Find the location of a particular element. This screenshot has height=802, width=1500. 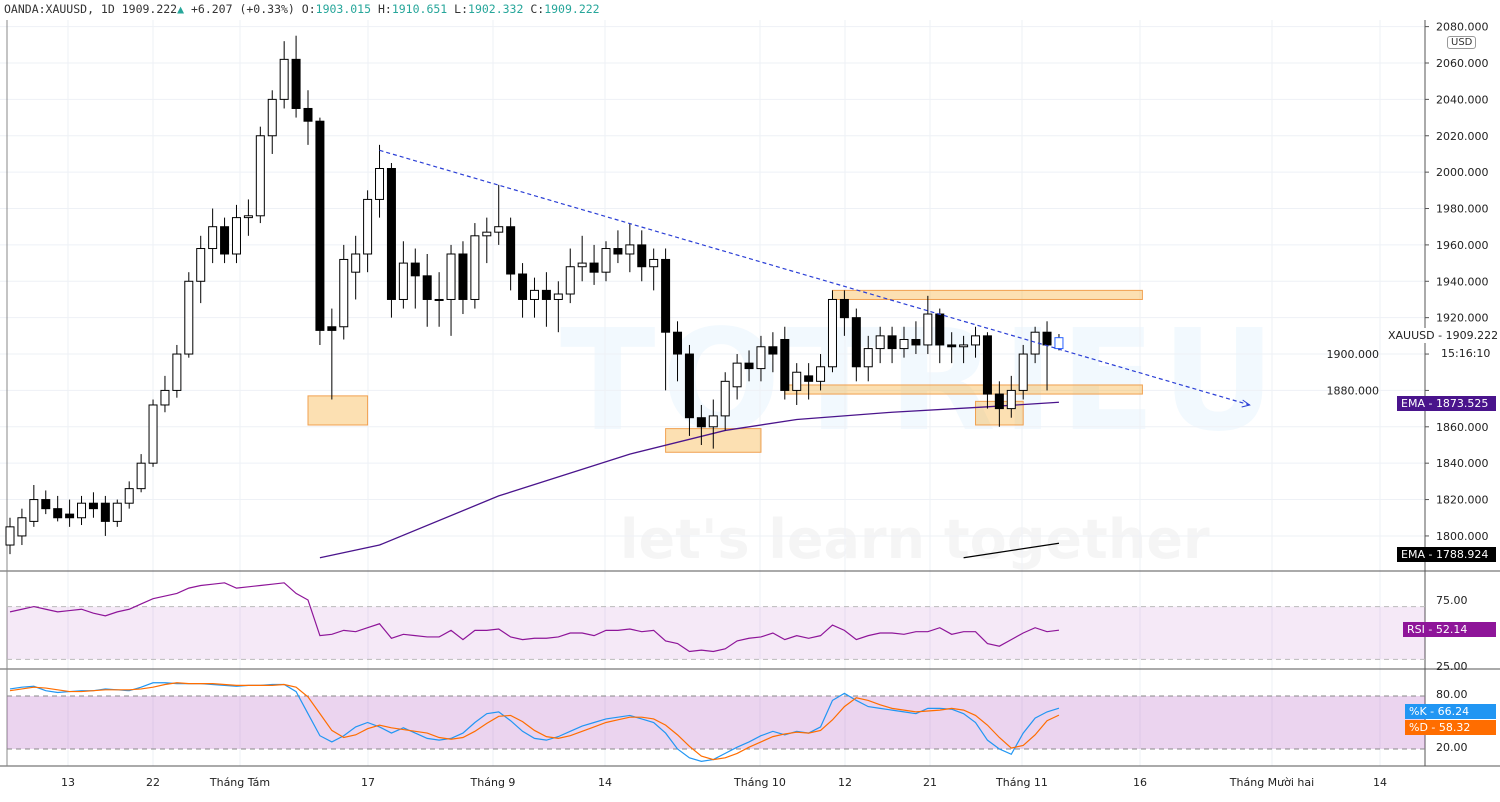

k-badge-value: 66.24 is located at coordinates (1453, 711).